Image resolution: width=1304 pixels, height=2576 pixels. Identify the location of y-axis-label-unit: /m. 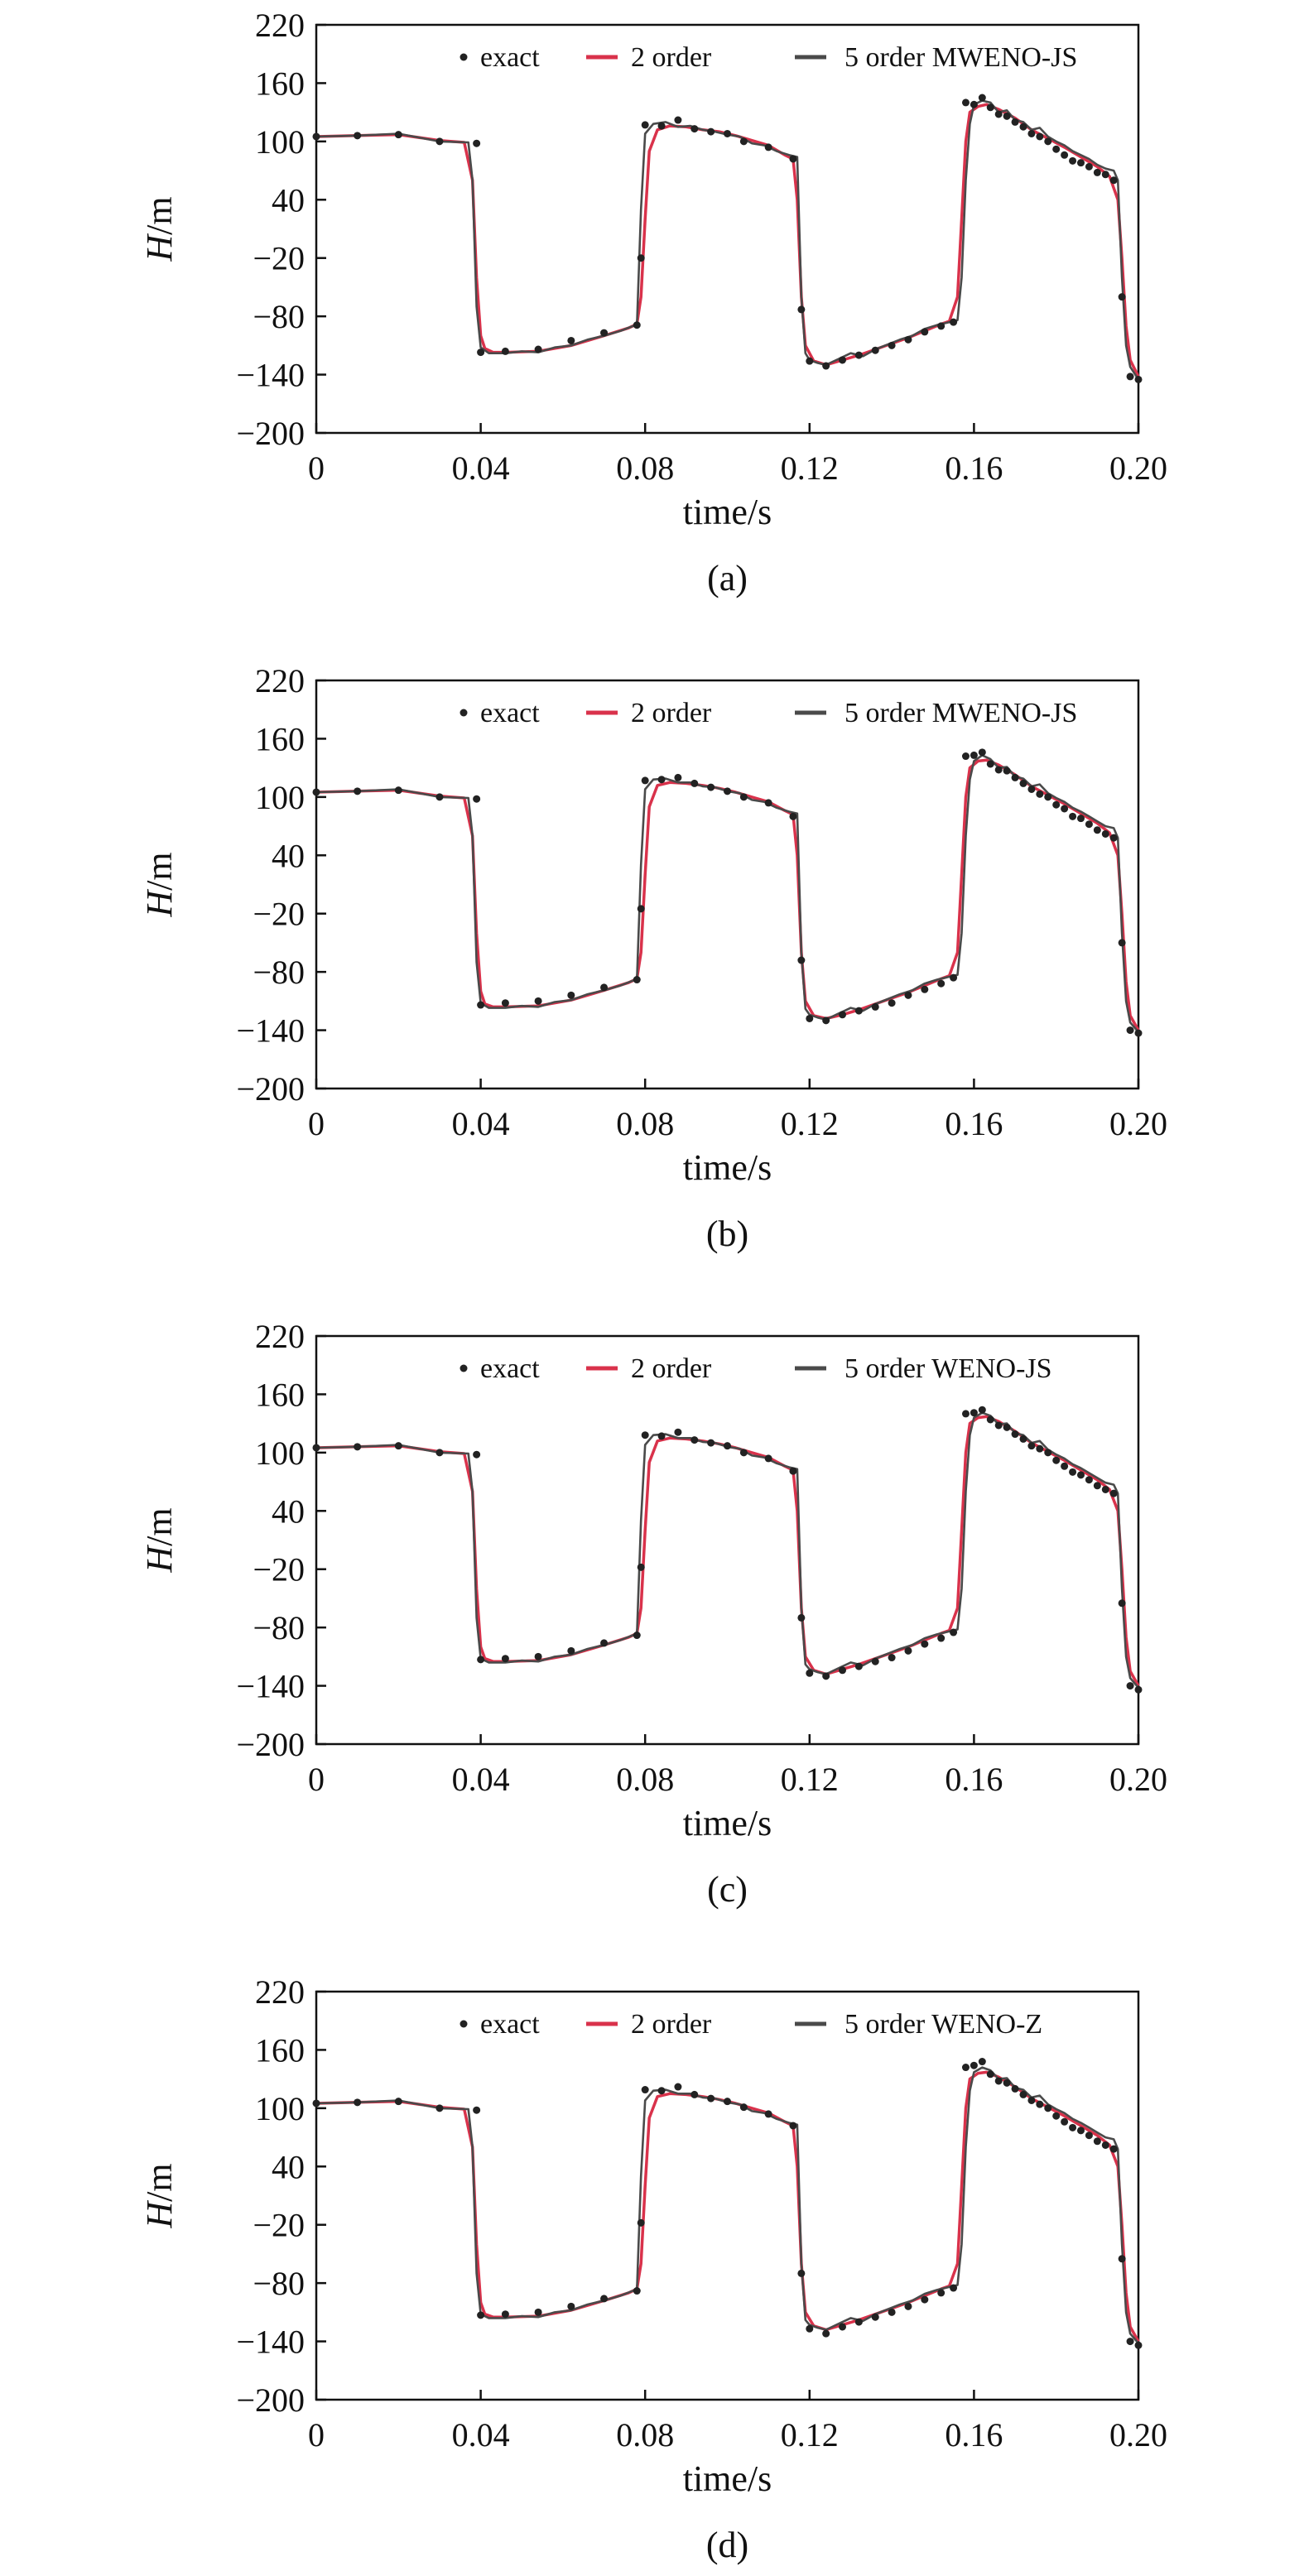
(159, 1526).